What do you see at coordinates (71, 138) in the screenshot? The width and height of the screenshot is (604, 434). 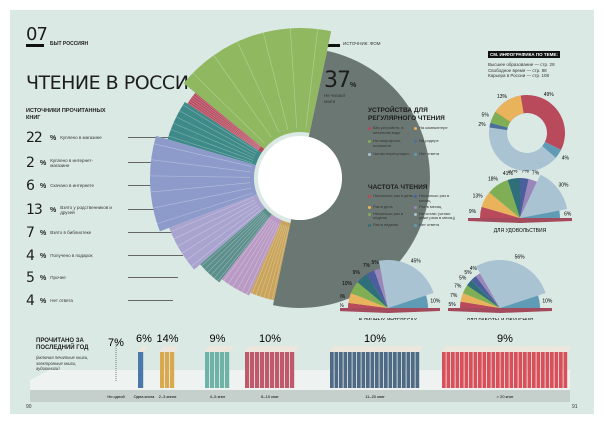 I see `source-item: 22% Куплено в магазине` at bounding box center [71, 138].